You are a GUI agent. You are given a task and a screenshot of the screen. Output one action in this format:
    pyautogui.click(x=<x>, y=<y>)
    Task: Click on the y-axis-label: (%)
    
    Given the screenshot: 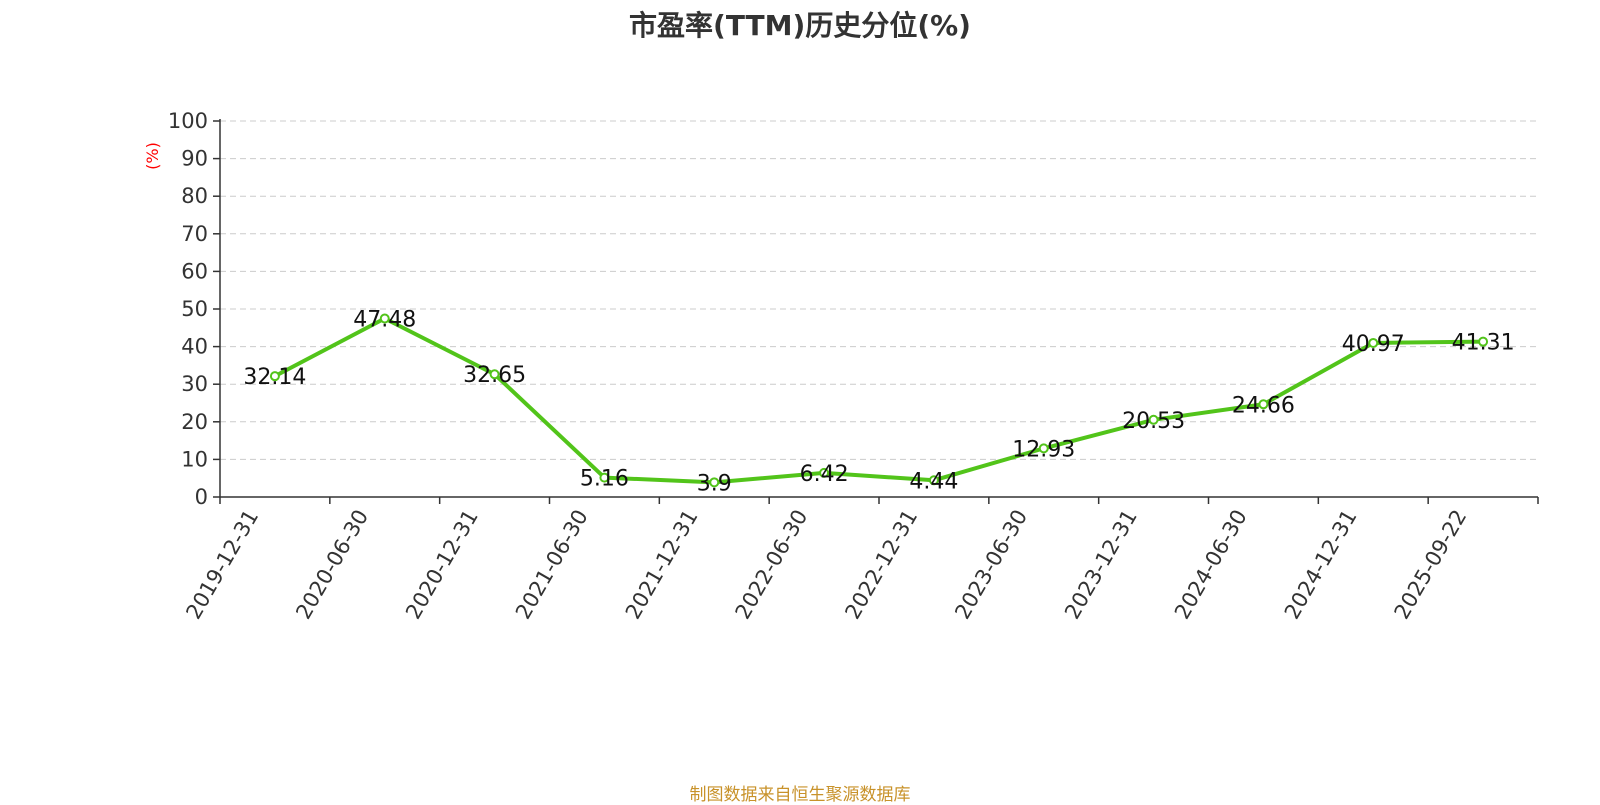 What is the action you would take?
    pyautogui.click(x=152, y=156)
    